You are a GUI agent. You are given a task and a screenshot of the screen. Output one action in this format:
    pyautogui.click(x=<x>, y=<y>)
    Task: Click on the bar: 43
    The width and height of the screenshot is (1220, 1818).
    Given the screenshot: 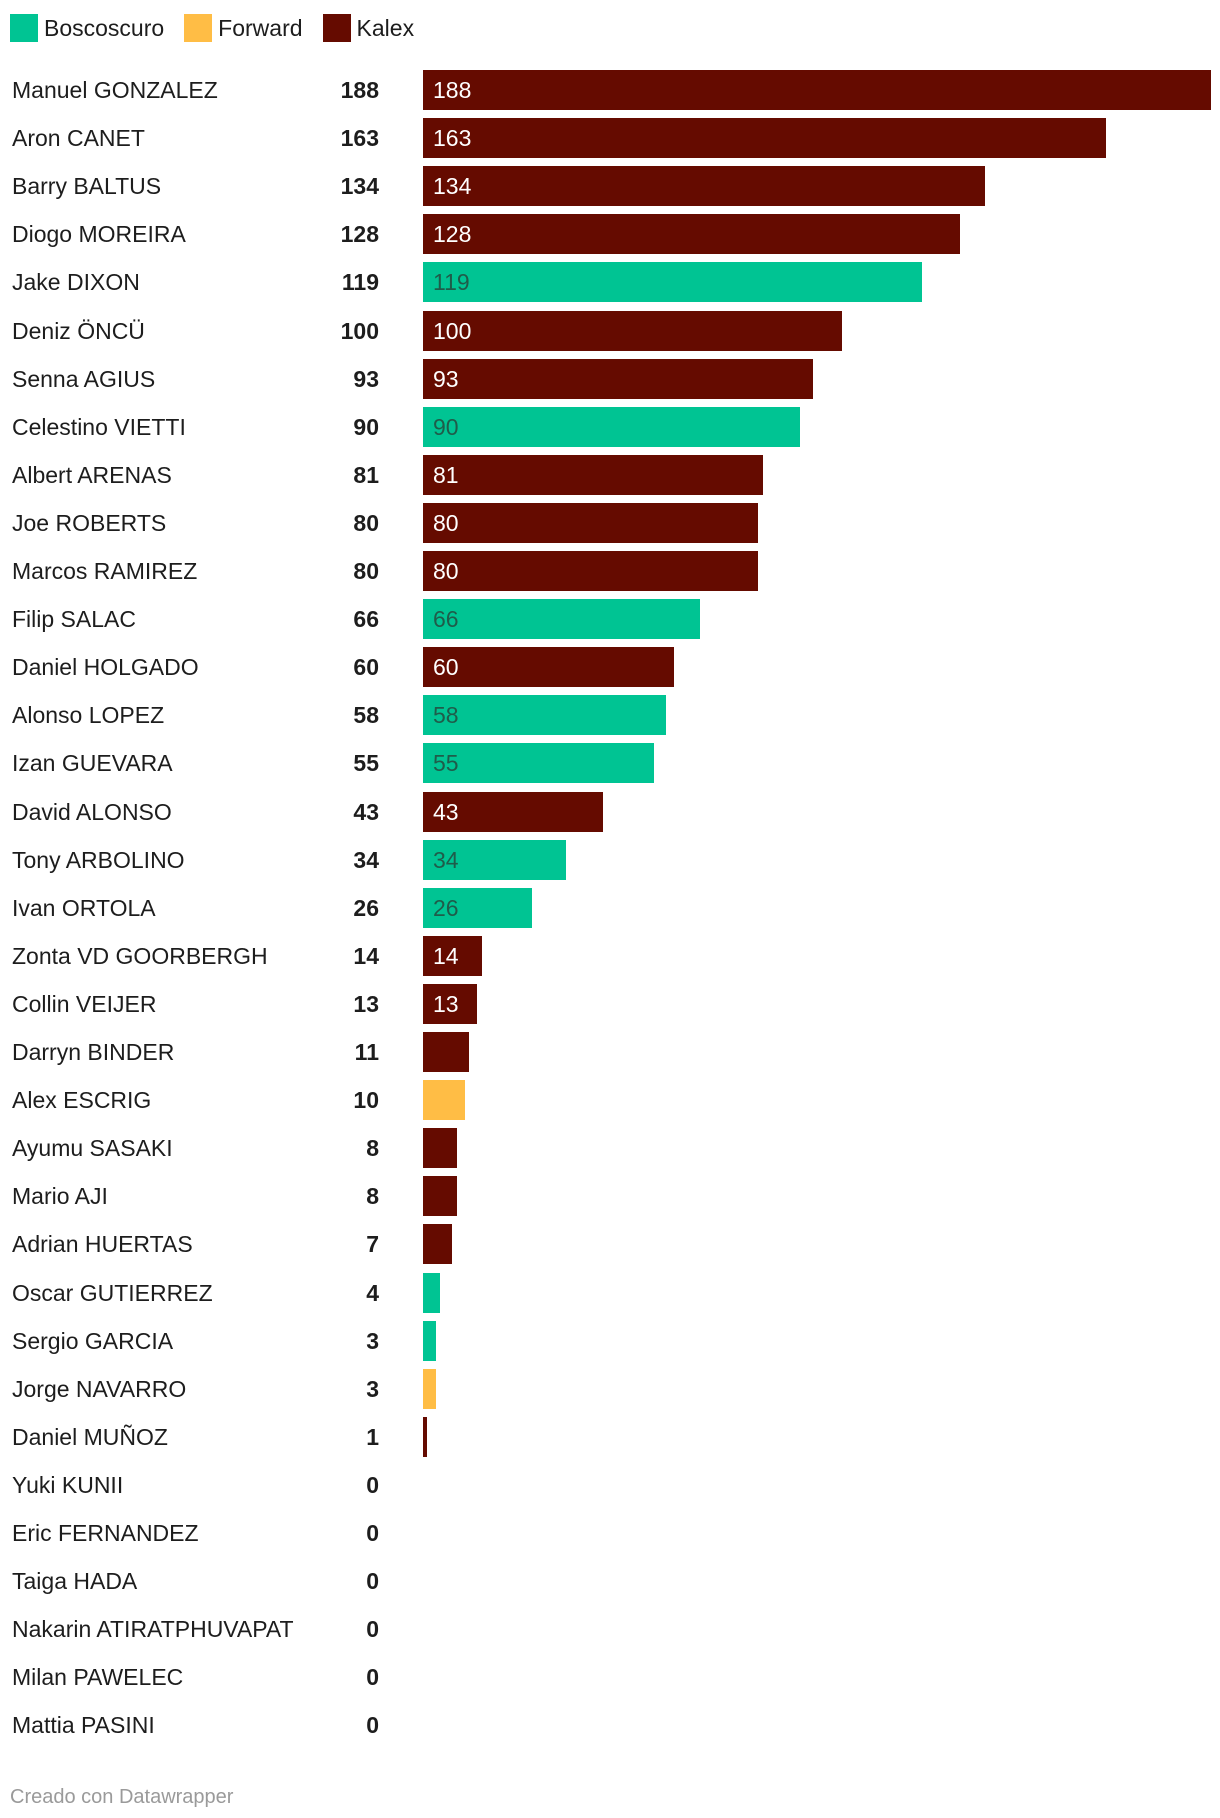 What is the action you would take?
    pyautogui.click(x=513, y=811)
    